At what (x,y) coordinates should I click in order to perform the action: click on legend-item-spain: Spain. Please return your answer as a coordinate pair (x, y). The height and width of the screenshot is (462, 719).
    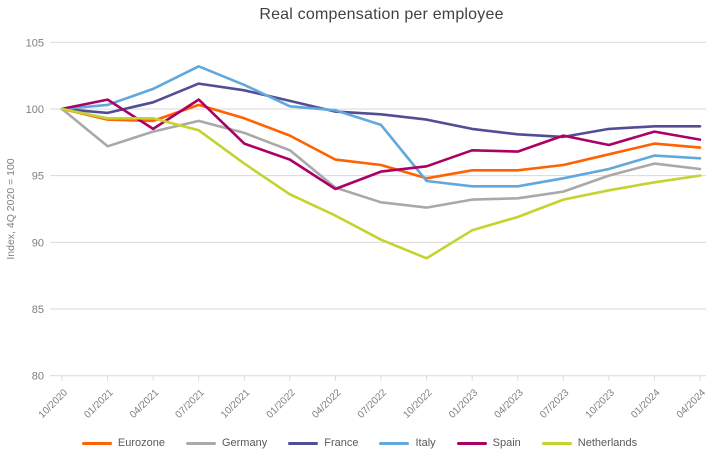
    Looking at the image, I should click on (488, 443).